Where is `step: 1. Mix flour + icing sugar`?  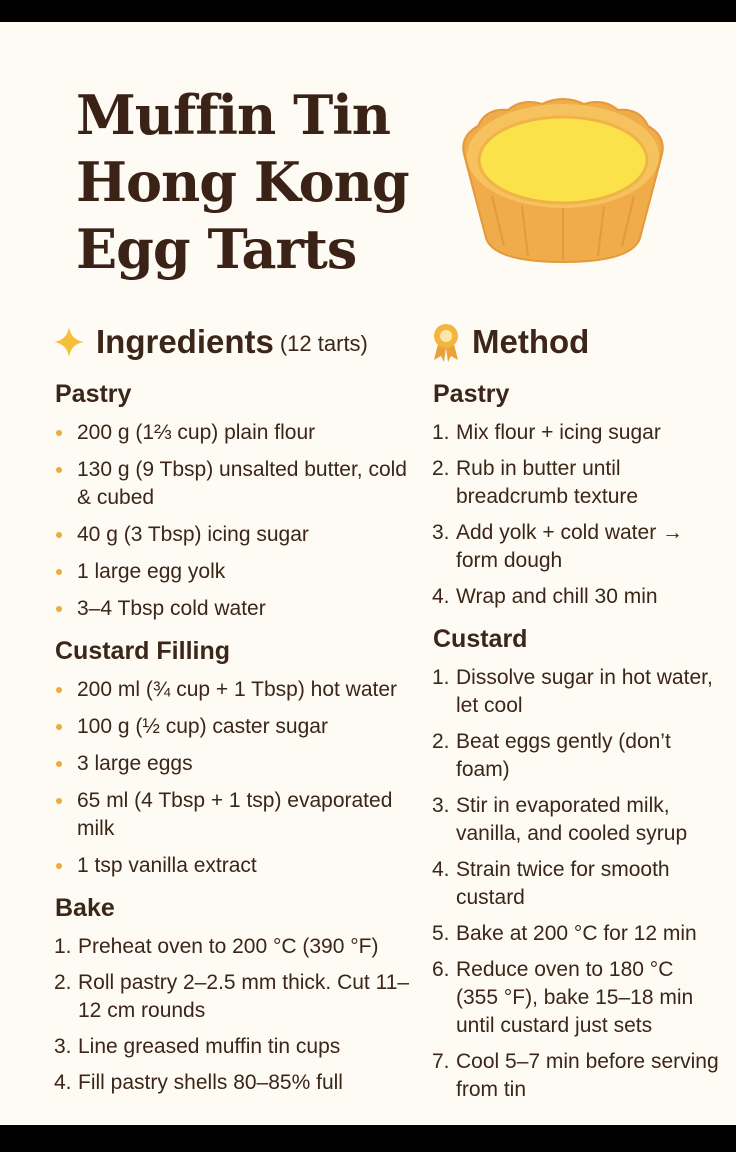
step: 1. Mix flour + icing sugar is located at coordinates (575, 433).